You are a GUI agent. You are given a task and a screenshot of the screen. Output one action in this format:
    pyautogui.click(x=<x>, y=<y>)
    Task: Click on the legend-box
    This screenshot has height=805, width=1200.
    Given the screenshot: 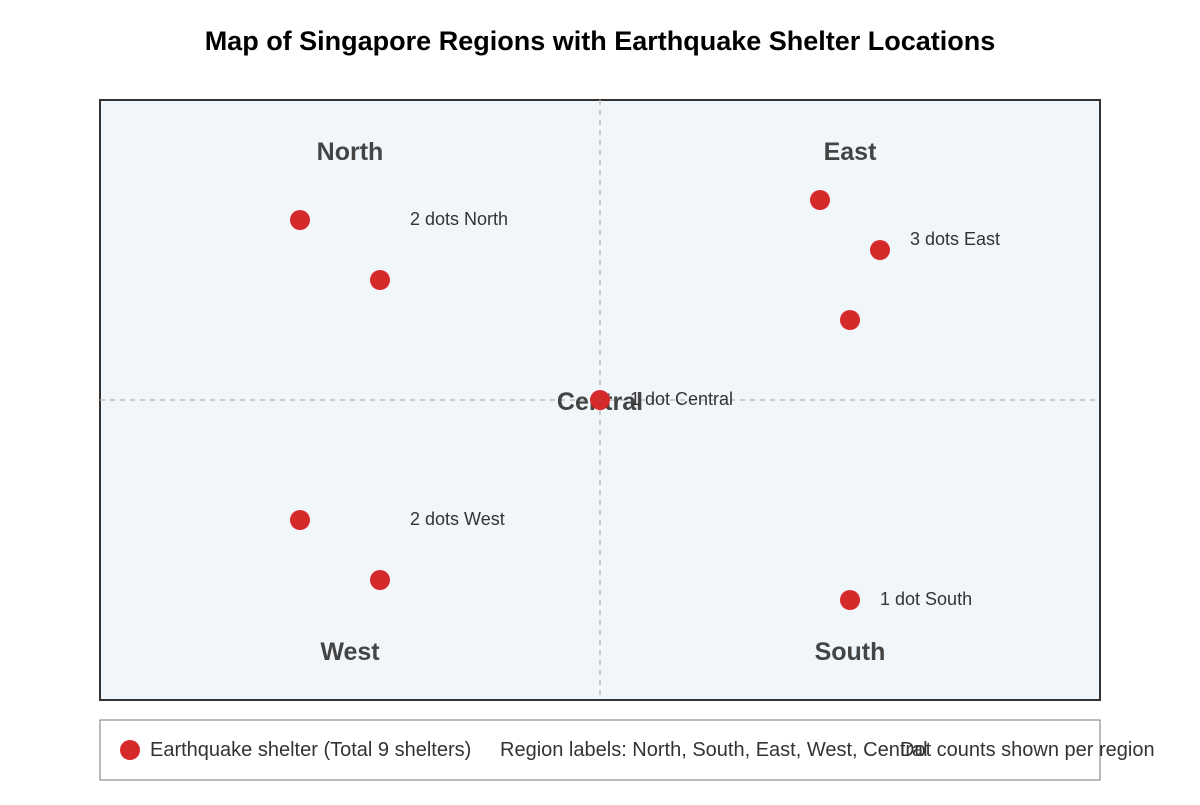 What is the action you would take?
    pyautogui.click(x=600, y=750)
    